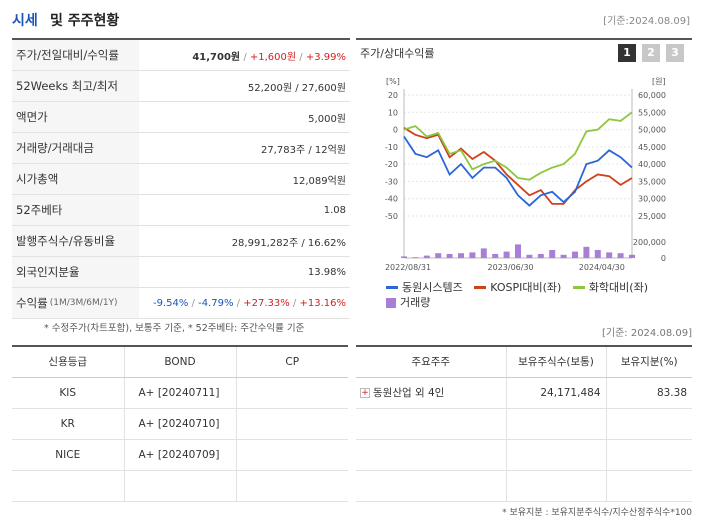  What do you see at coordinates (179, 362) in the screenshot?
I see `column-header: BOND` at bounding box center [179, 362].